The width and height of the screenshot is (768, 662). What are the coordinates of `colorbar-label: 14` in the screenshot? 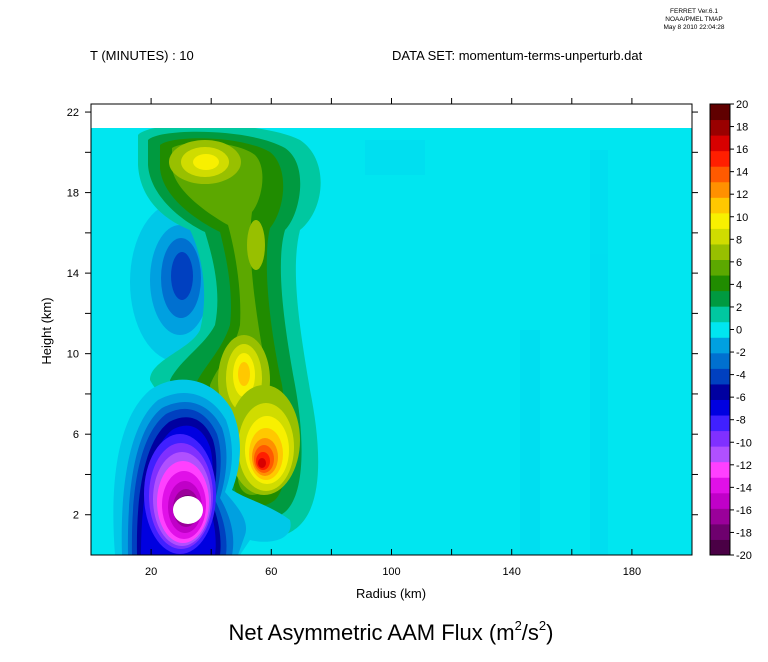 It's located at (742, 173).